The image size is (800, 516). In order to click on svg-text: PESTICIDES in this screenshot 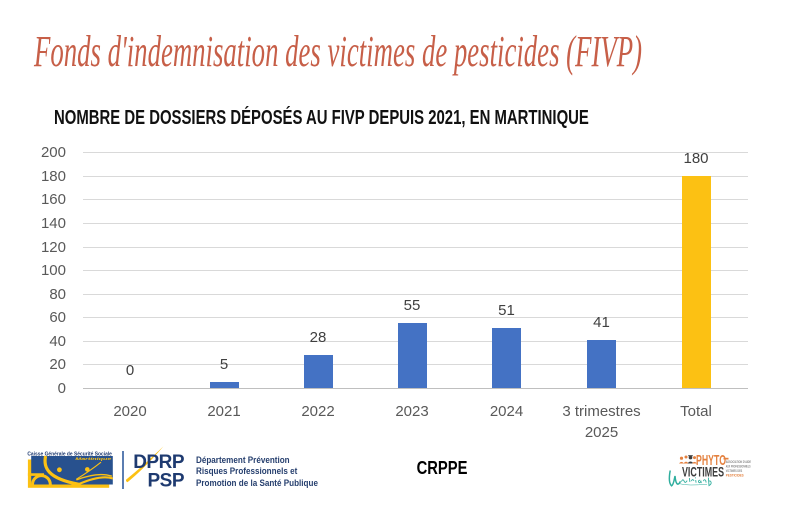, I will do `click(735, 475)`.